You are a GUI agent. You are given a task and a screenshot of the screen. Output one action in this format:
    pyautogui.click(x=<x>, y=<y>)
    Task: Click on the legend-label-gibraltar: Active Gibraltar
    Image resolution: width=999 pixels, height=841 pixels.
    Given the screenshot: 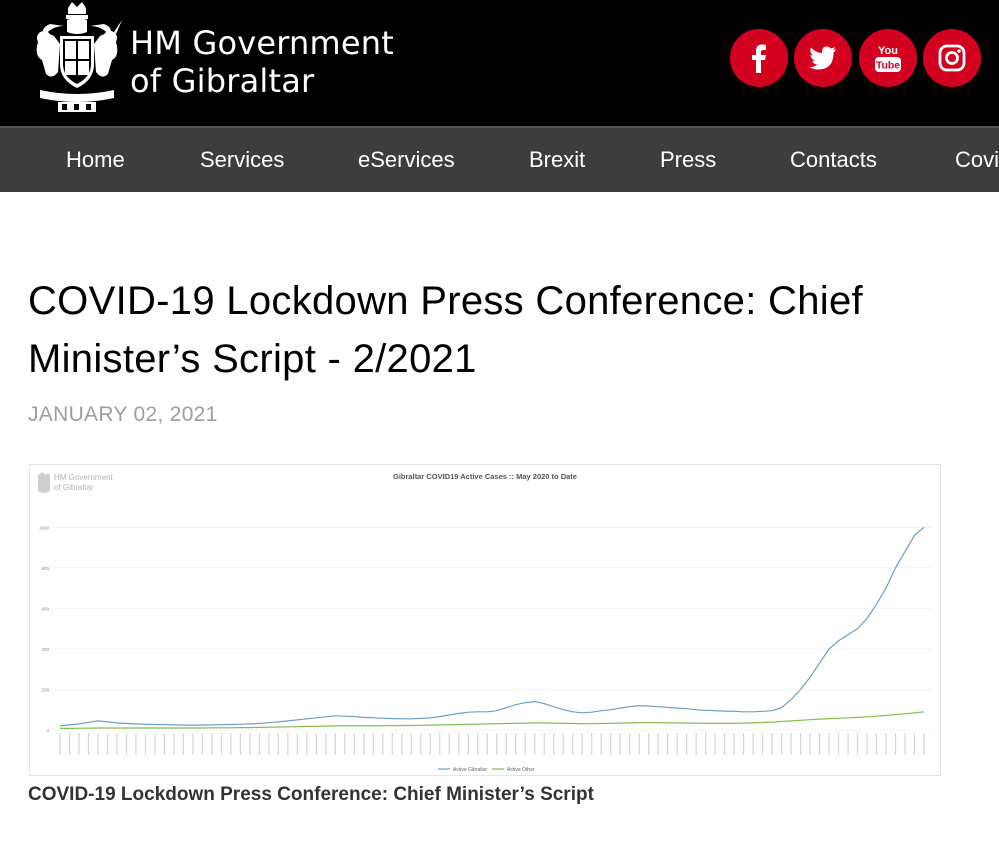 What is the action you would take?
    pyautogui.click(x=470, y=770)
    